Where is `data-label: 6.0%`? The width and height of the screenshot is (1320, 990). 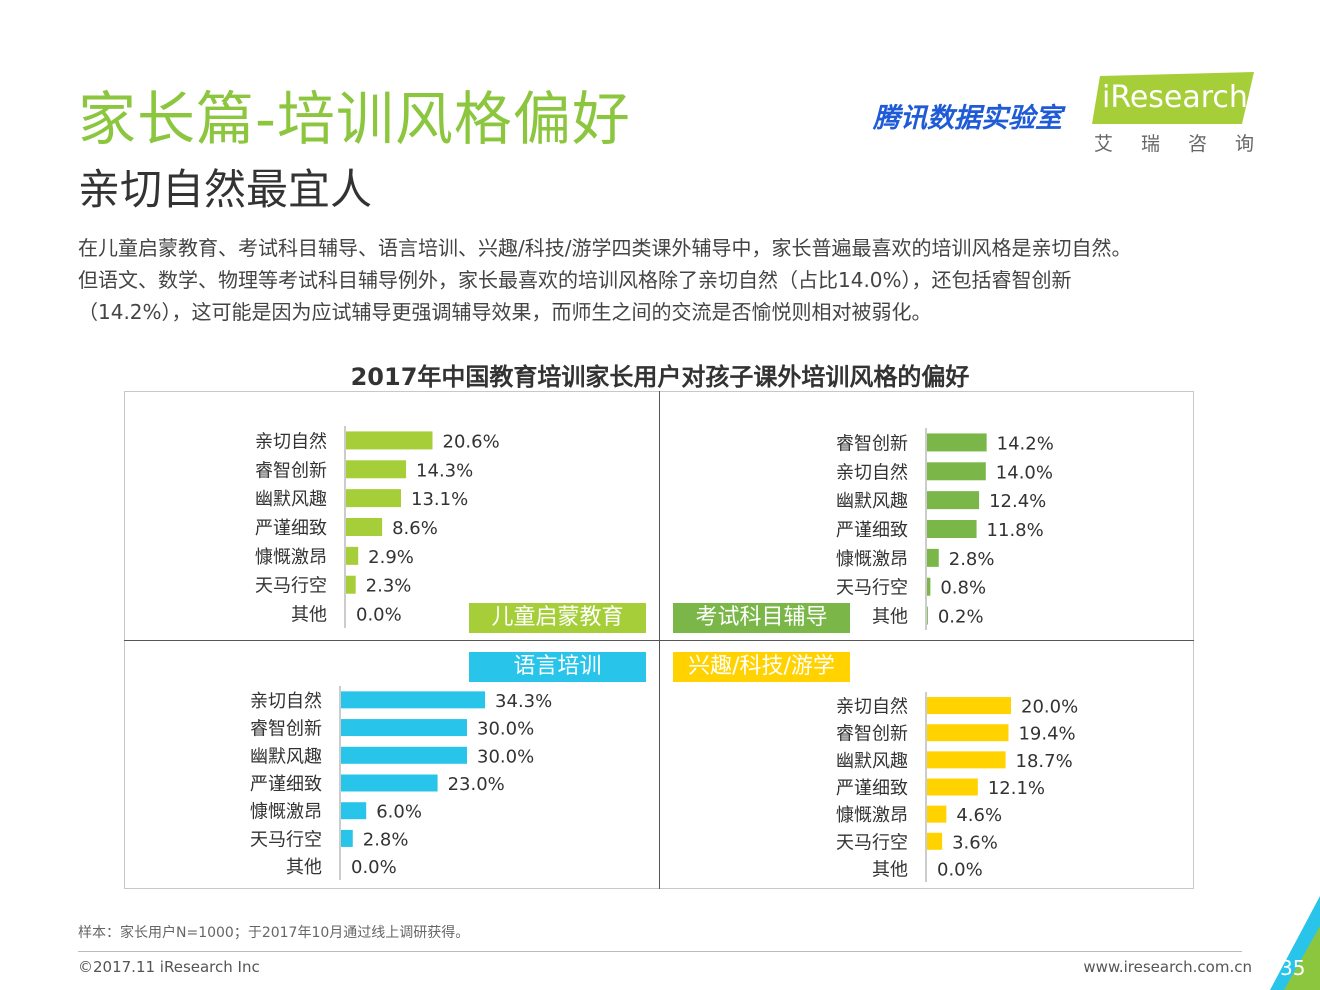 data-label: 6.0% is located at coordinates (399, 812).